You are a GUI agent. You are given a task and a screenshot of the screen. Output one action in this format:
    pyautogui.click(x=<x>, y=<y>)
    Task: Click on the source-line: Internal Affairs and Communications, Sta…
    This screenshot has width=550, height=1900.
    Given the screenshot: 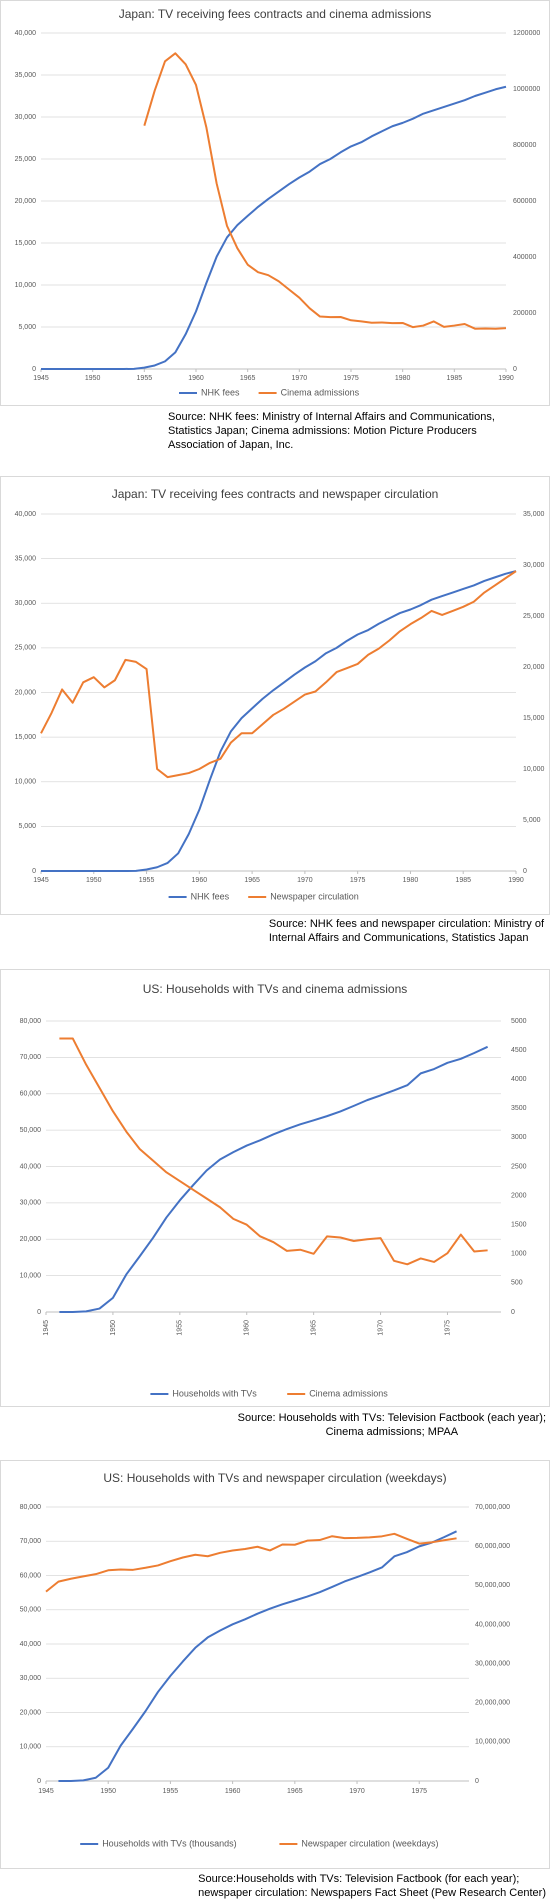 What is the action you would take?
    pyautogui.click(x=398, y=938)
    